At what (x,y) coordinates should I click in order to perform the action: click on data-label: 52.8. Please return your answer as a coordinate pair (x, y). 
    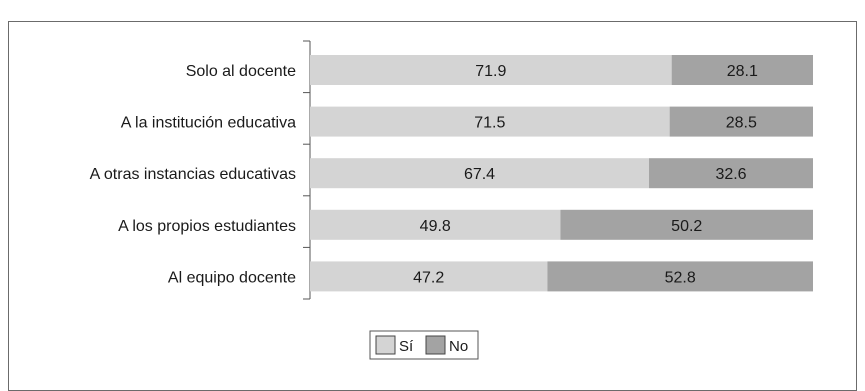
    Looking at the image, I should click on (680, 277).